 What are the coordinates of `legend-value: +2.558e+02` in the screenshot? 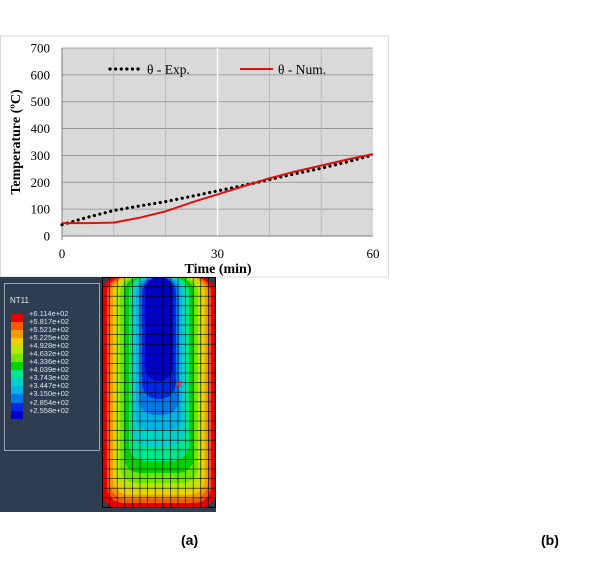 It's located at (49, 410).